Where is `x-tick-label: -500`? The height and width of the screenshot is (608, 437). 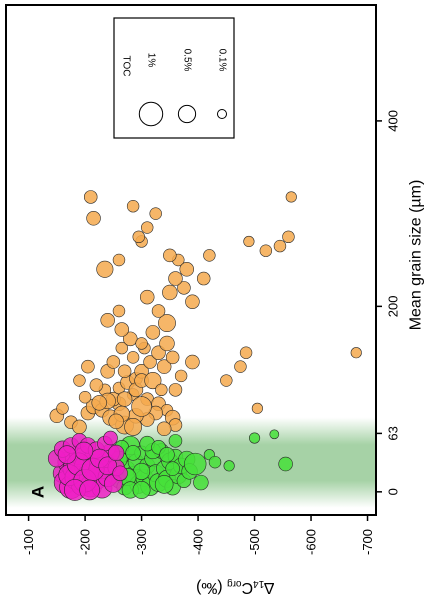 x-tick-label: -500 is located at coordinates (254, 542).